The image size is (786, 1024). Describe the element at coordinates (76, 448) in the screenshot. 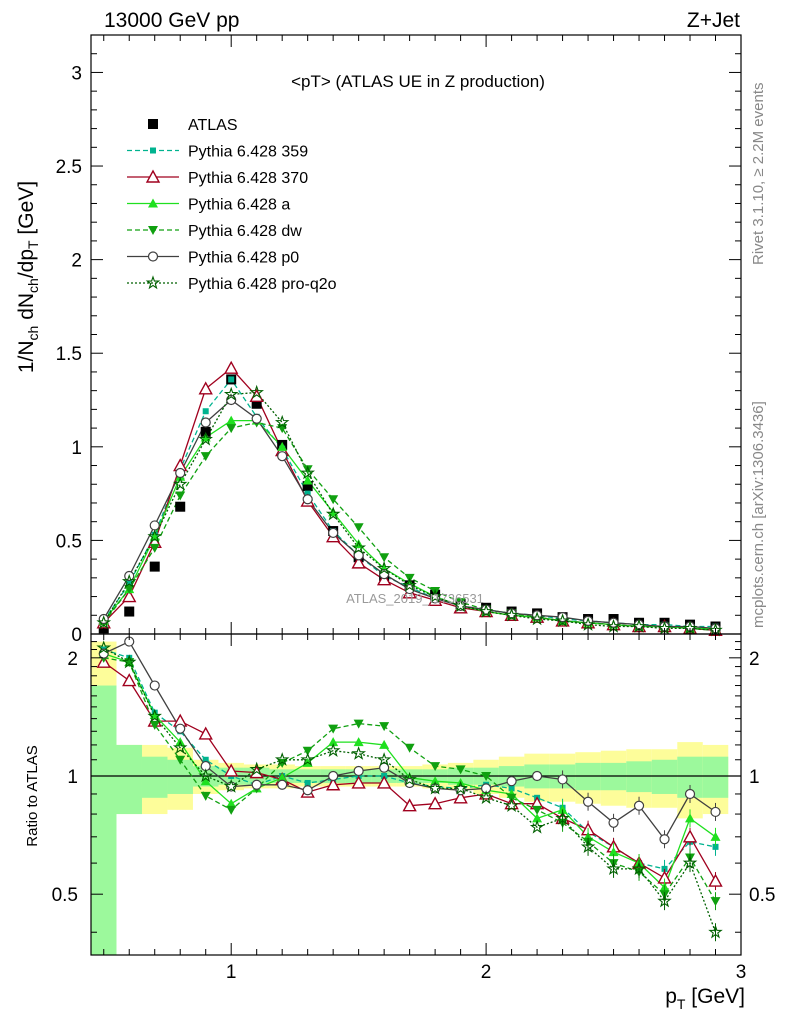

I see `top-y-tick-label-2: 1` at that location.